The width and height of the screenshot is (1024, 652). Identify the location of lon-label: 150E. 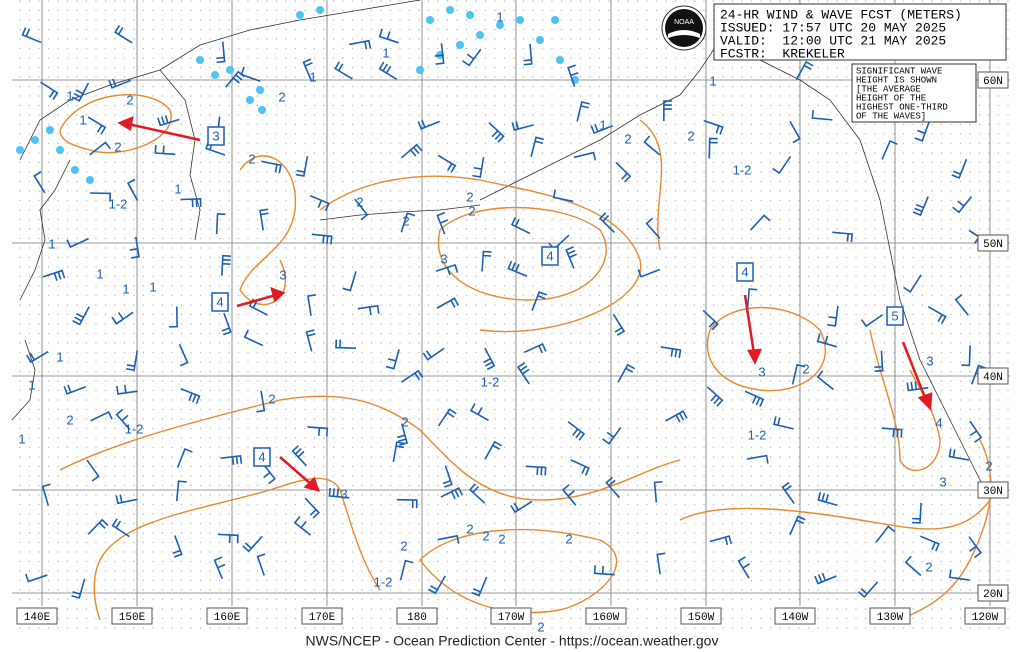
(132, 618).